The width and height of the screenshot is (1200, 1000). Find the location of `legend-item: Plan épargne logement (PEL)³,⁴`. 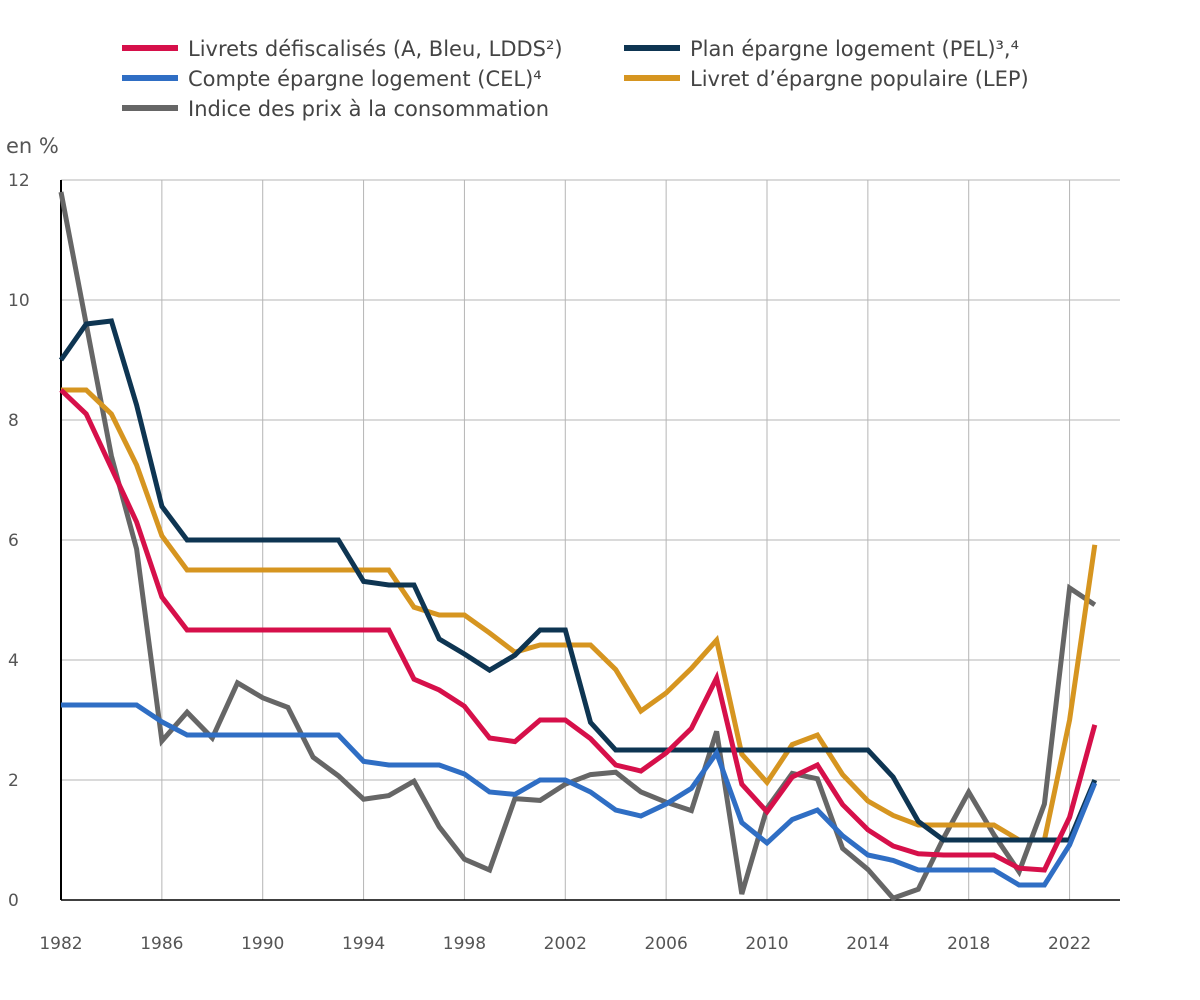

legend-item: Plan épargne logement (PEL)³,⁴ is located at coordinates (821, 49).